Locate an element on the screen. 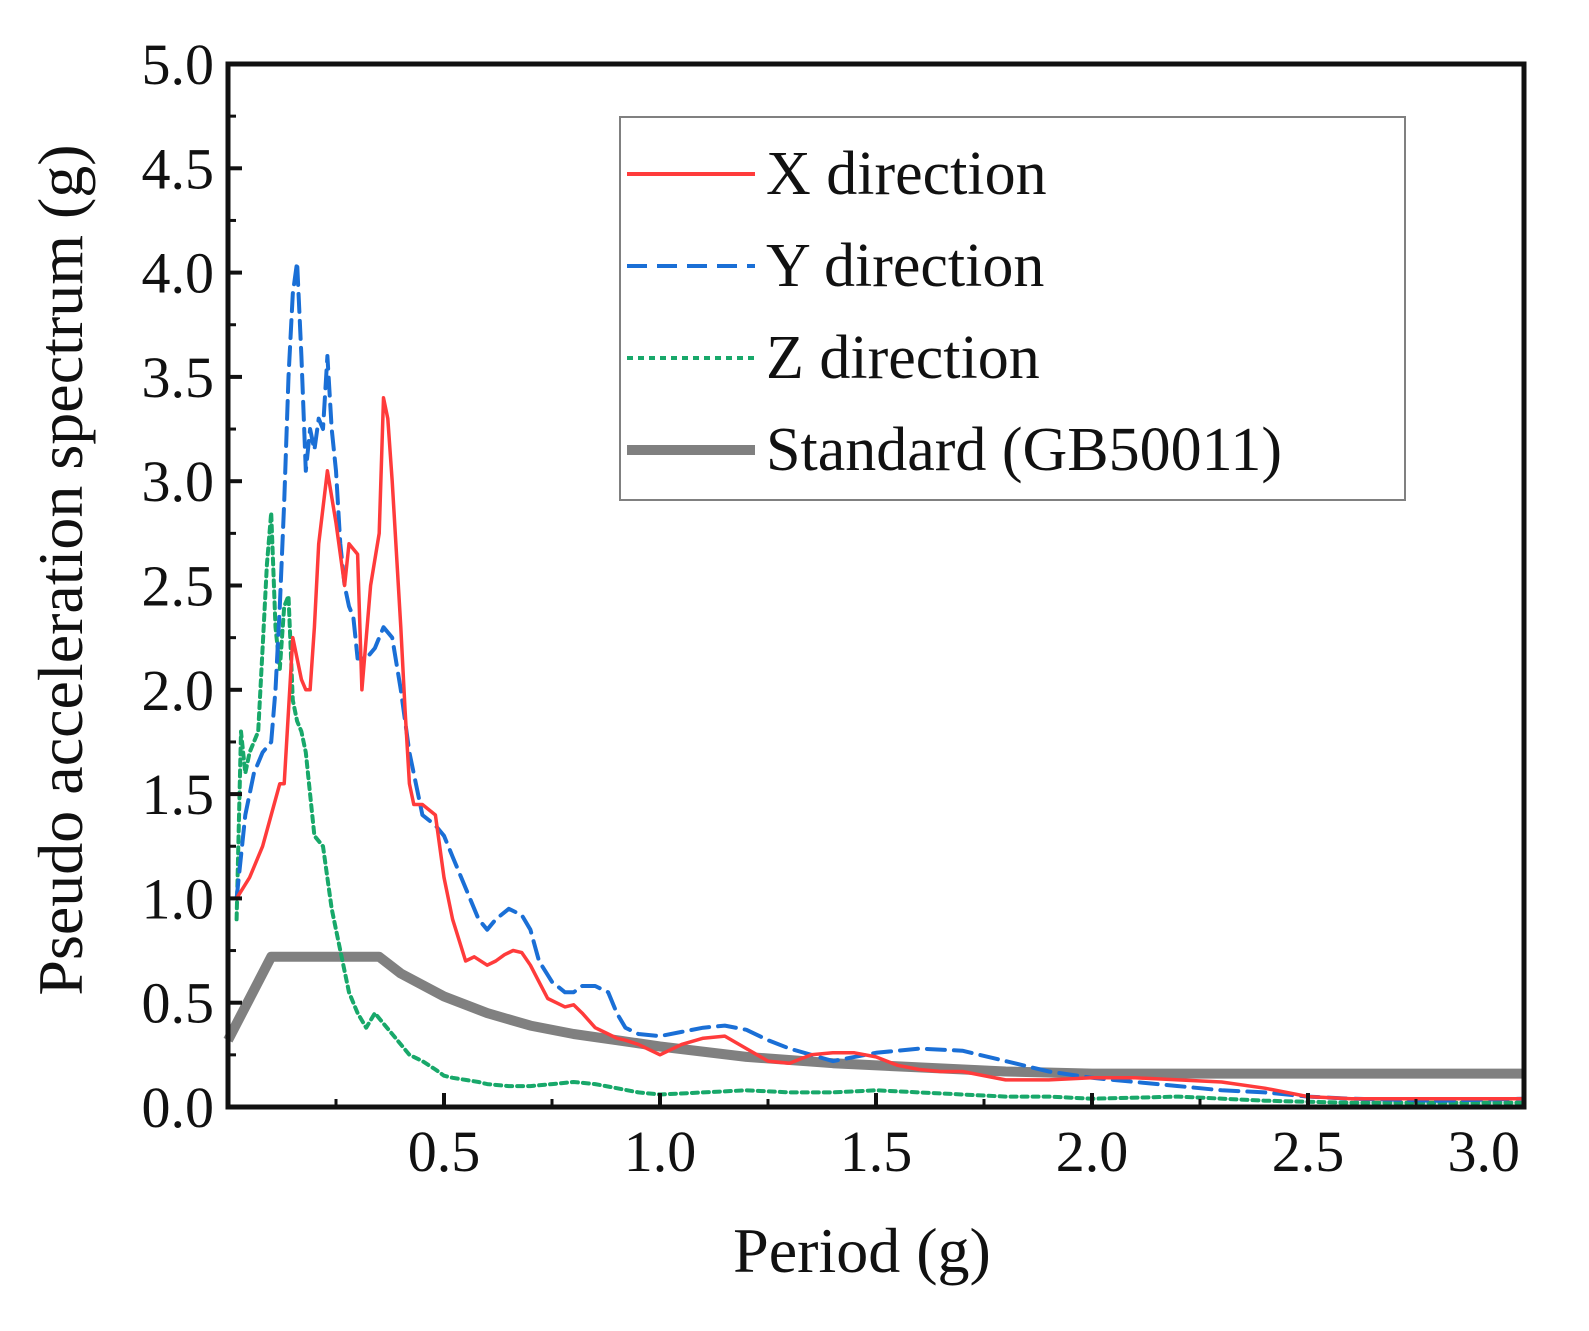 The width and height of the screenshot is (1589, 1331). y-tick-label: 3.5 is located at coordinates (178, 377).